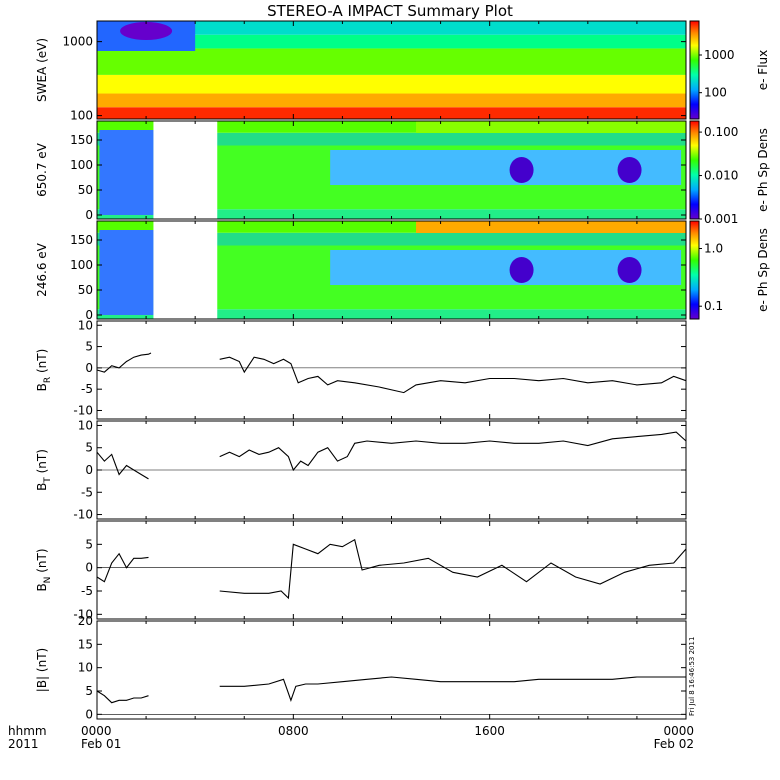  What do you see at coordinates (713, 306) in the screenshot?
I see `pad246-colorbar-tick-label: 0.1` at bounding box center [713, 306].